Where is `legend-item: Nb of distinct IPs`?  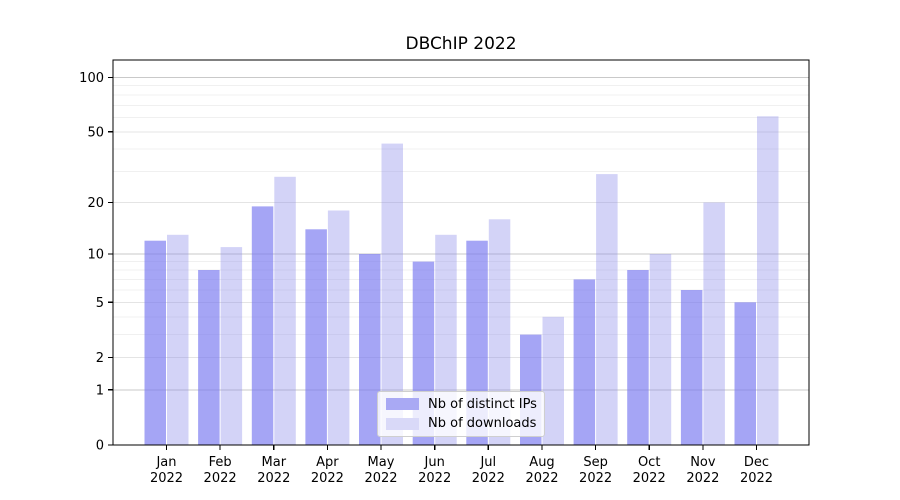 legend-item: Nb of distinct IPs is located at coordinates (461, 404).